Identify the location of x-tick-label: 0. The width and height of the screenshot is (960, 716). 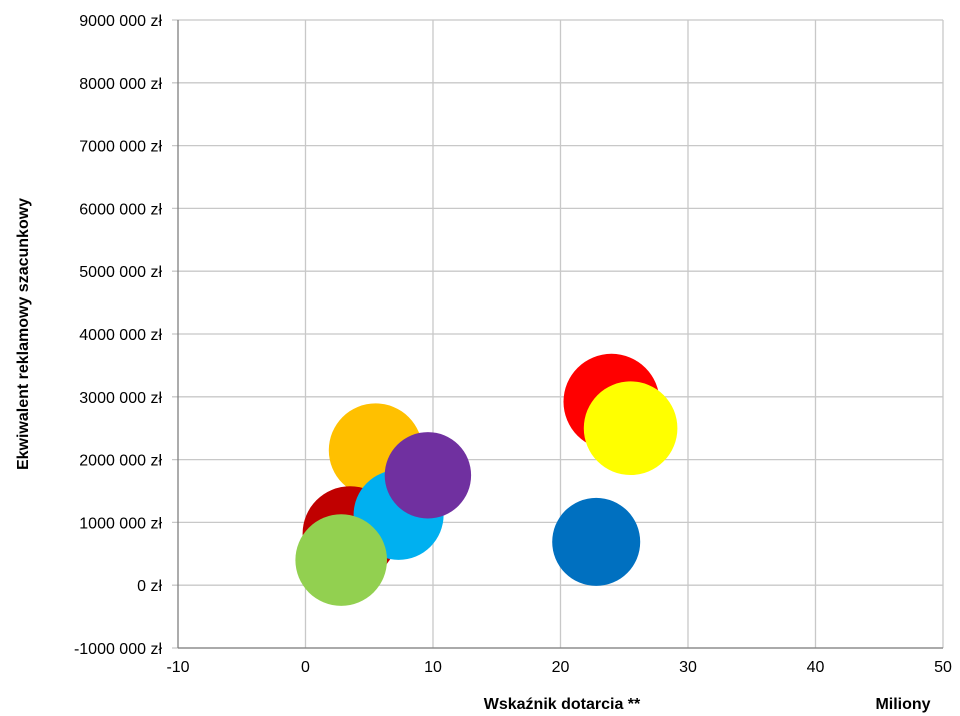
(305, 667).